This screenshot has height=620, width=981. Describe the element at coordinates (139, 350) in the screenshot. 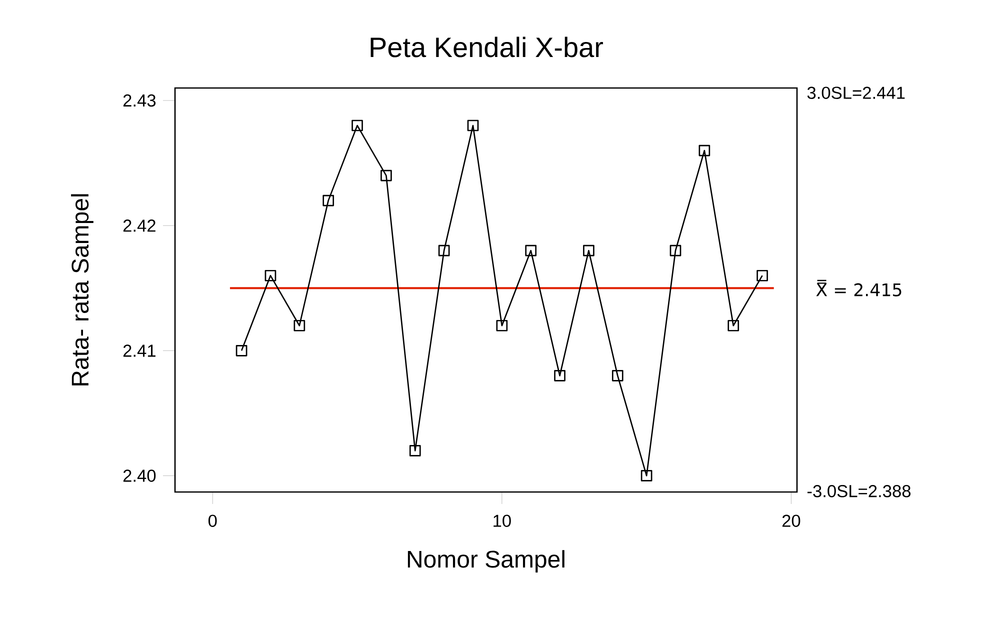

I see `y-tick-label: 2.41` at that location.